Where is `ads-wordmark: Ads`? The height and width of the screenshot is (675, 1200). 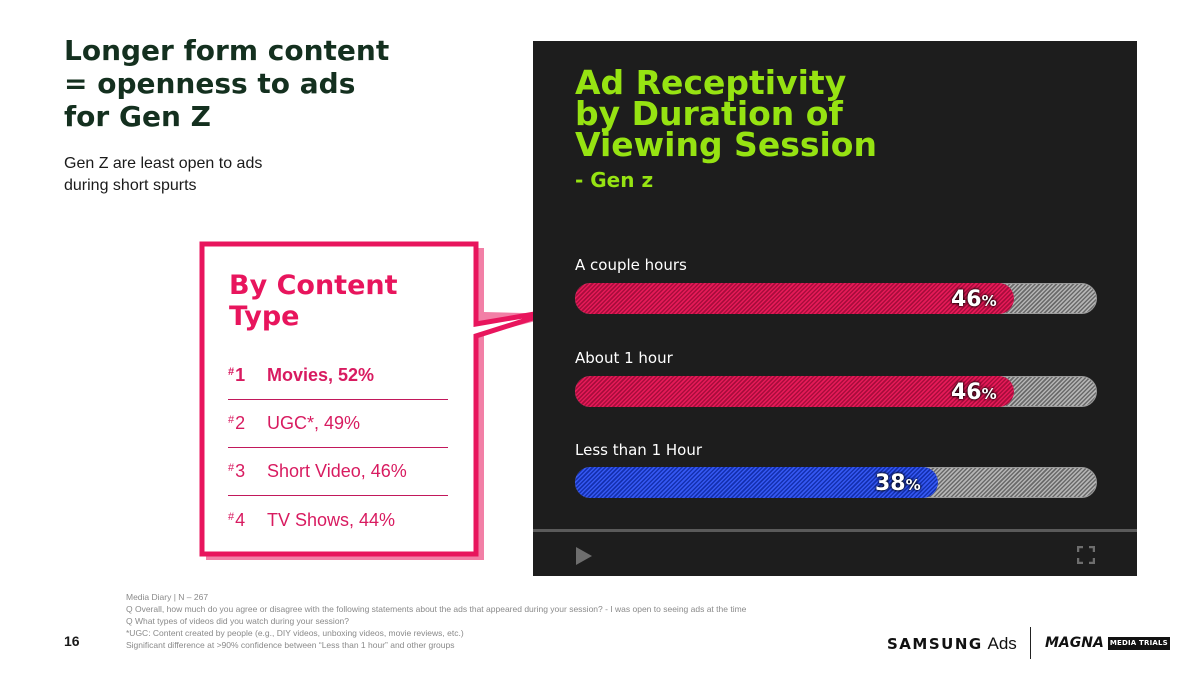
ads-wordmark: Ads is located at coordinates (1002, 643).